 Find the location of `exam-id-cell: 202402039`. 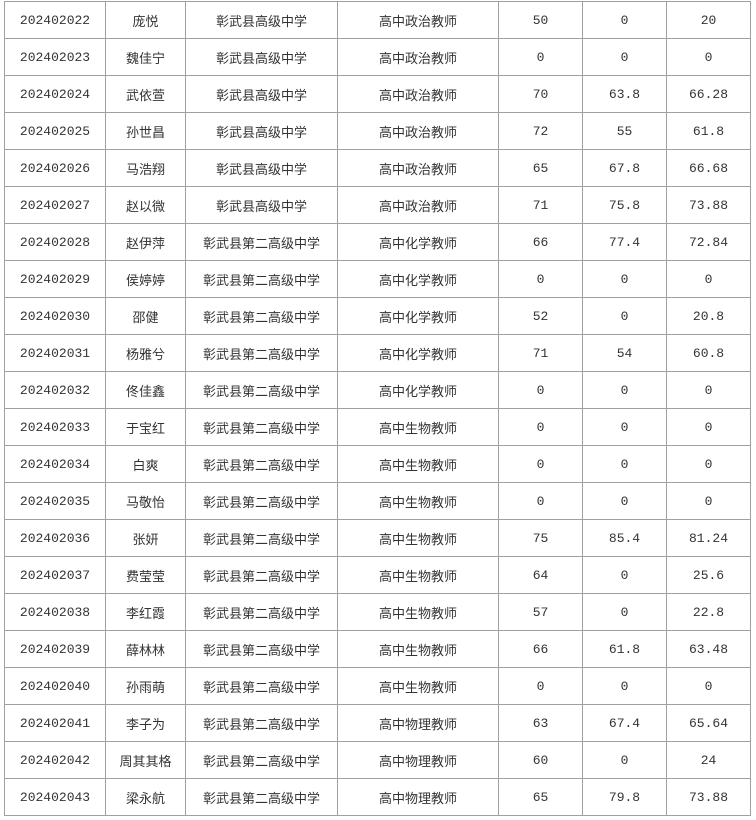

exam-id-cell: 202402039 is located at coordinates (55, 649).